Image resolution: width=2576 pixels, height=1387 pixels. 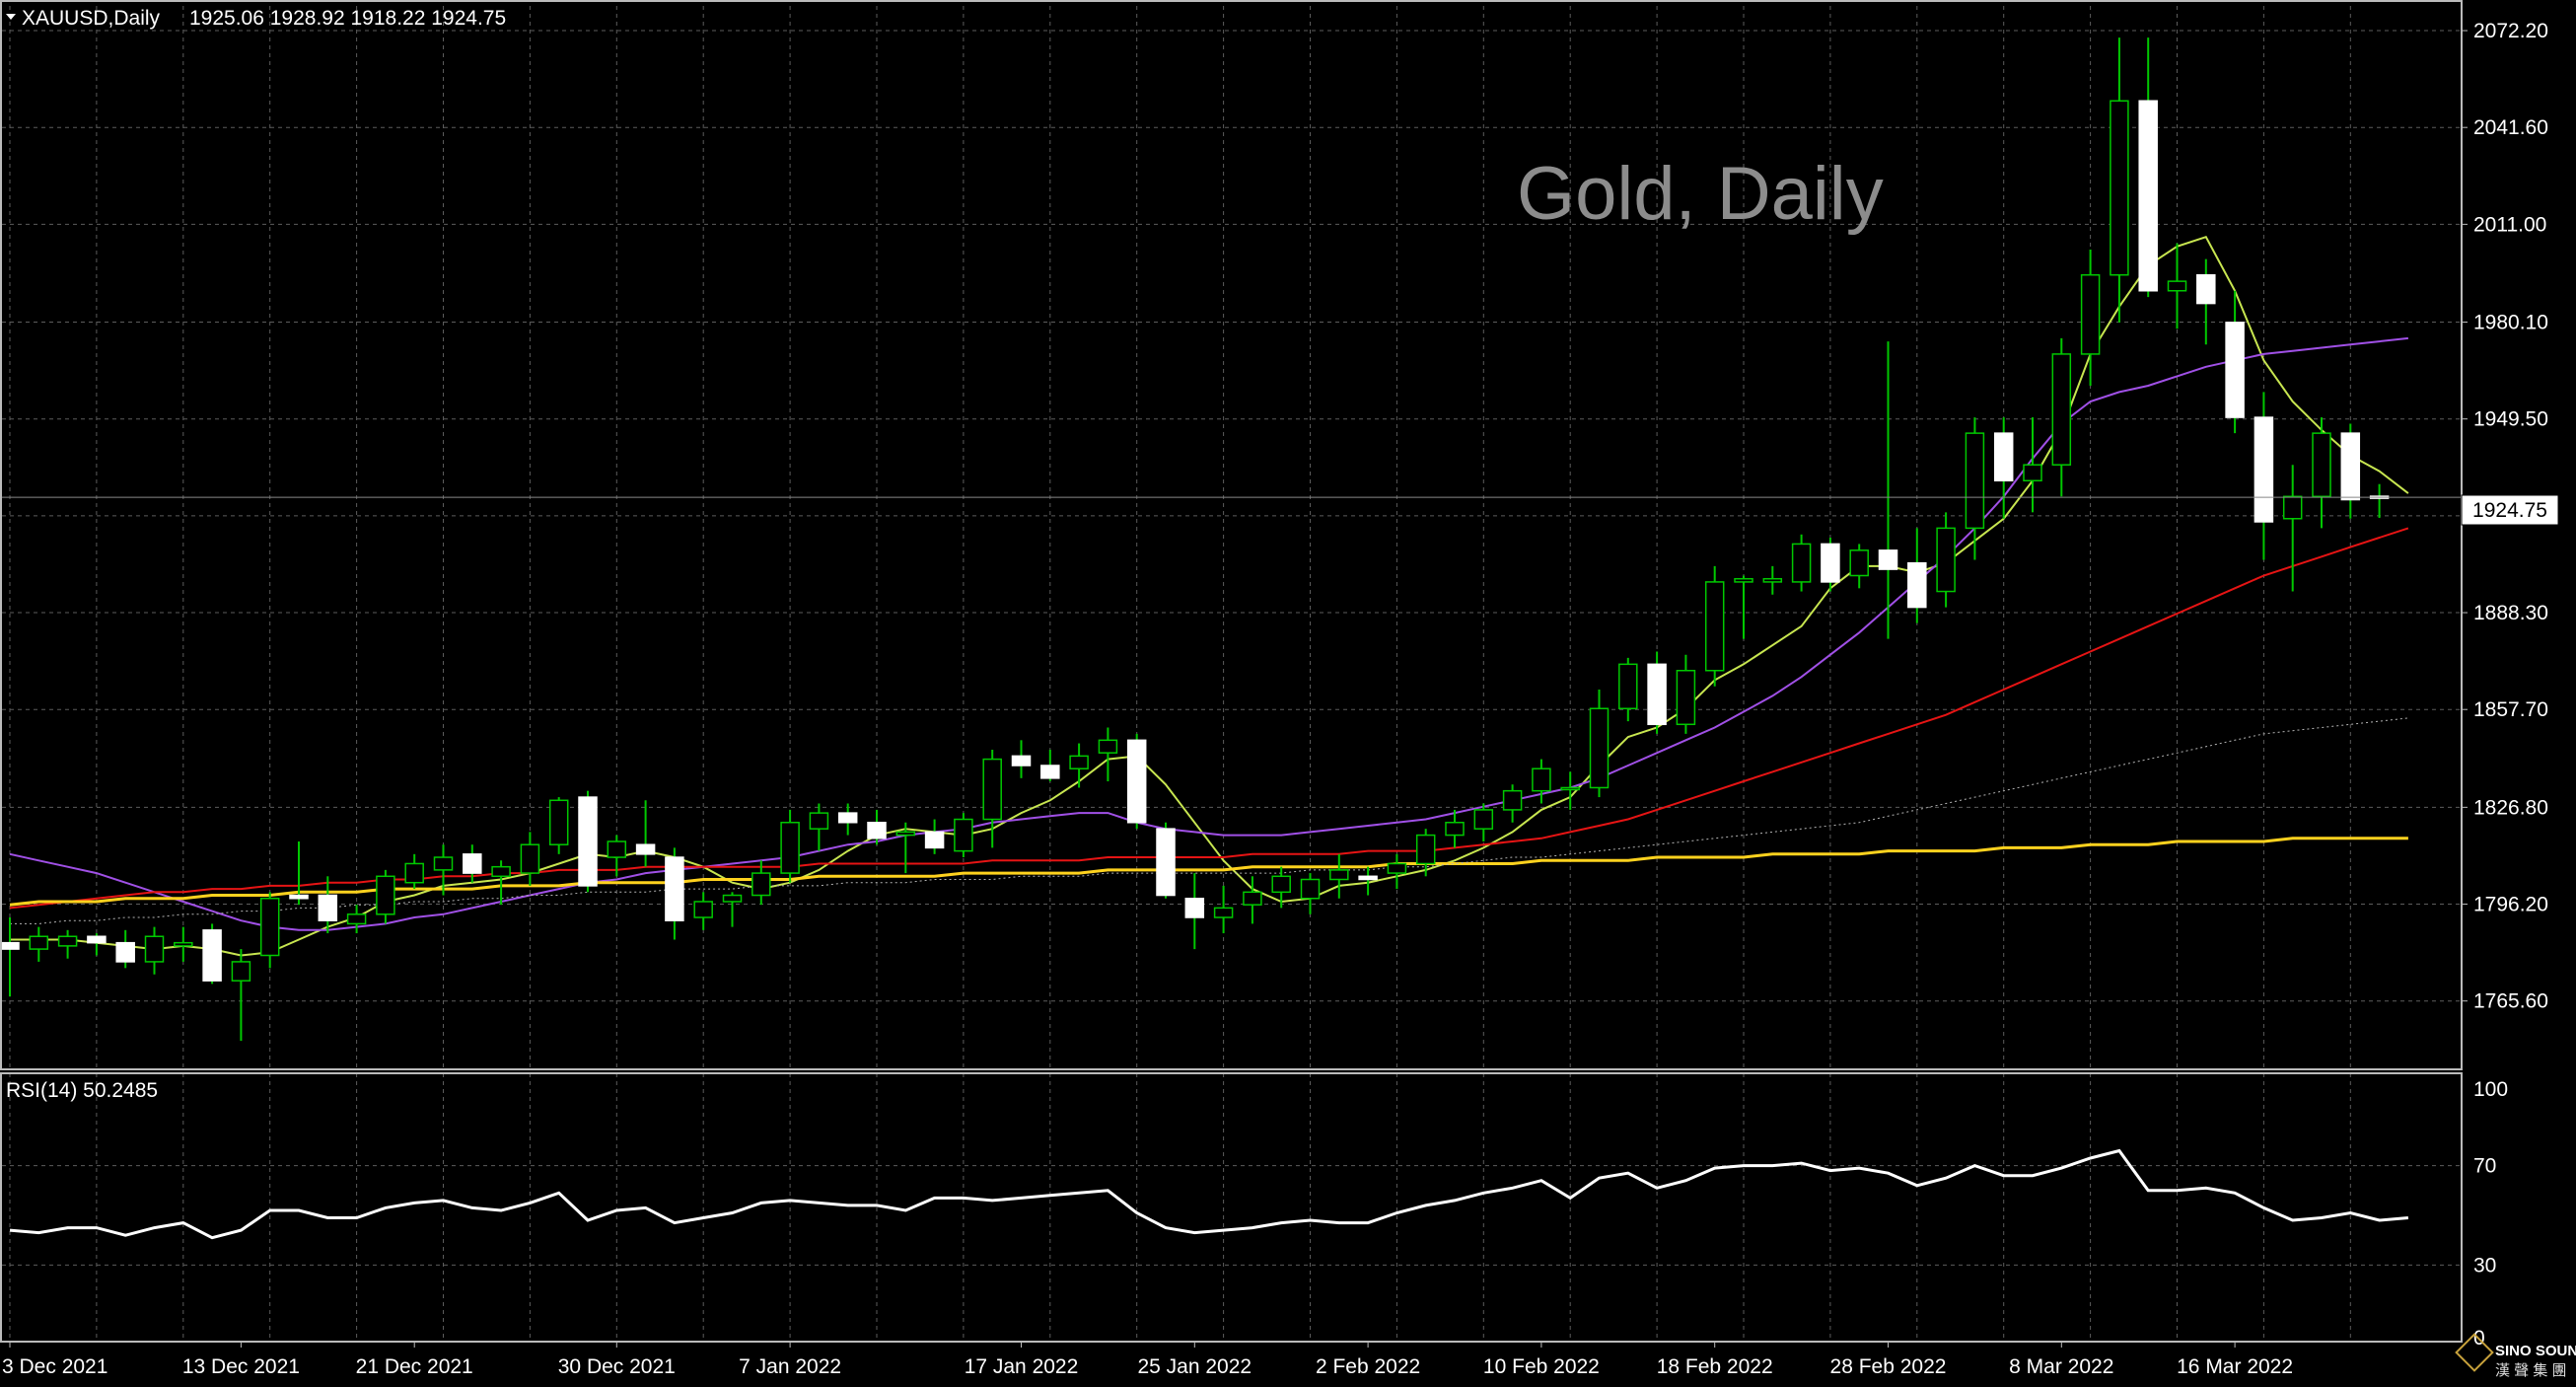 What do you see at coordinates (2474, 1352) in the screenshot?
I see `logo-diamond-icon` at bounding box center [2474, 1352].